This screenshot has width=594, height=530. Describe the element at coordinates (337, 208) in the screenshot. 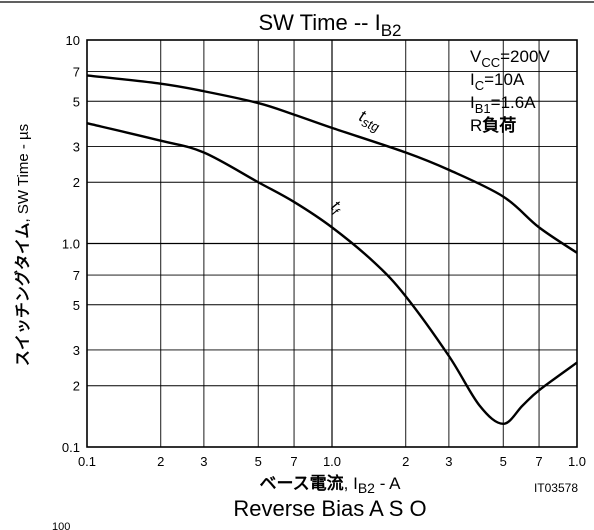

I see `series-label-tf: tf` at that location.